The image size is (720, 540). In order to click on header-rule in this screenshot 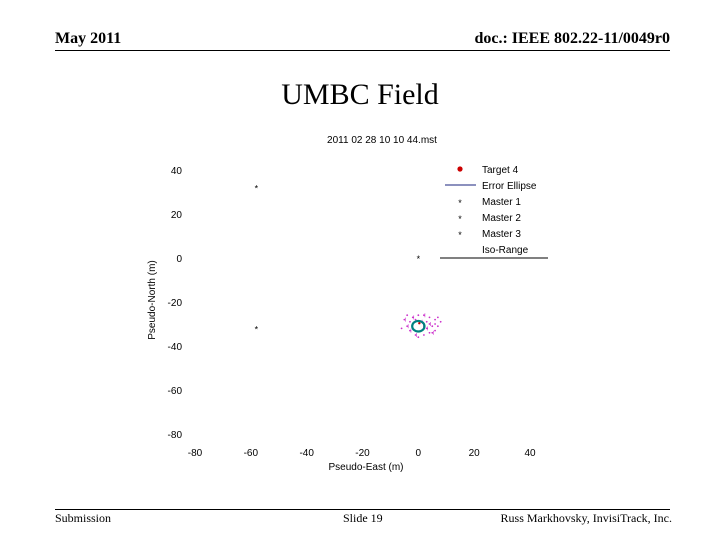, I will do `click(362, 50)`.